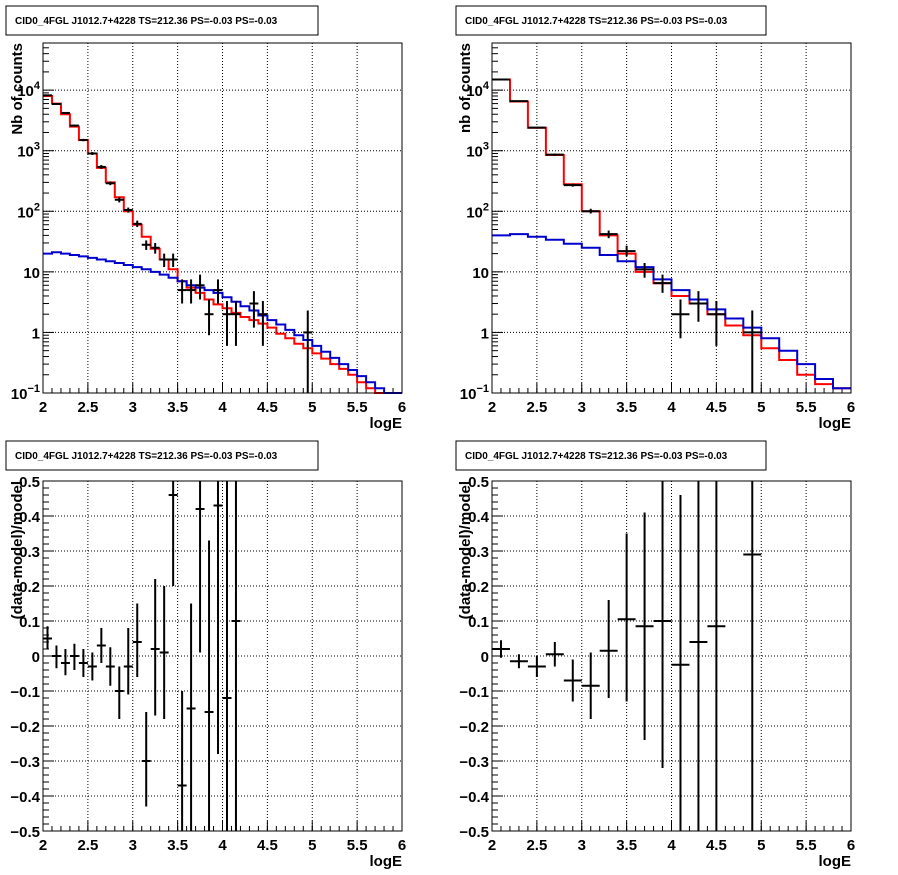 The width and height of the screenshot is (898, 875). What do you see at coordinates (36, 657) in the screenshot?
I see `y-tick-label: 0` at bounding box center [36, 657].